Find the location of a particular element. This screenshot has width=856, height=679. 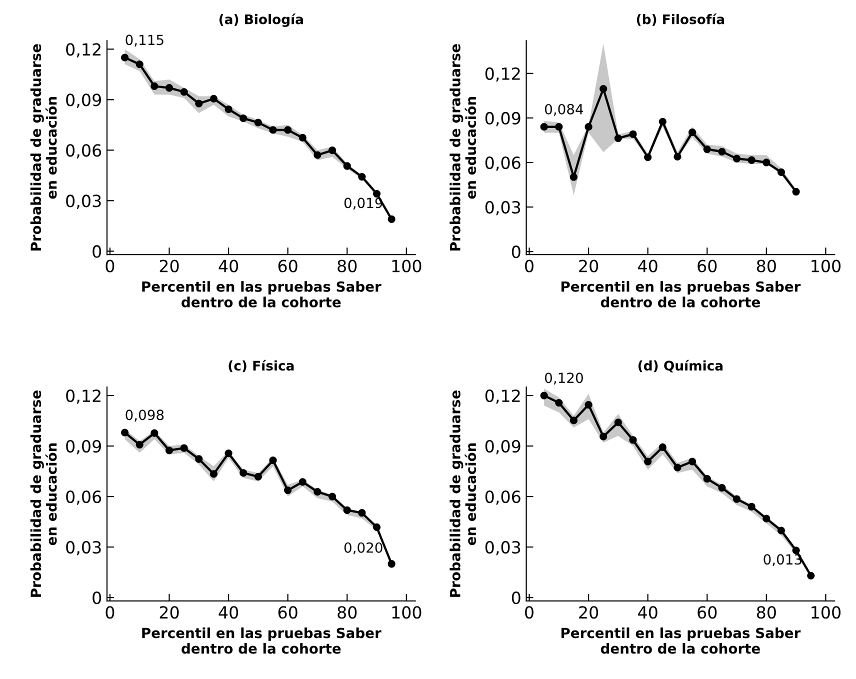

y-tick-label: 0,12 is located at coordinates (502, 74).